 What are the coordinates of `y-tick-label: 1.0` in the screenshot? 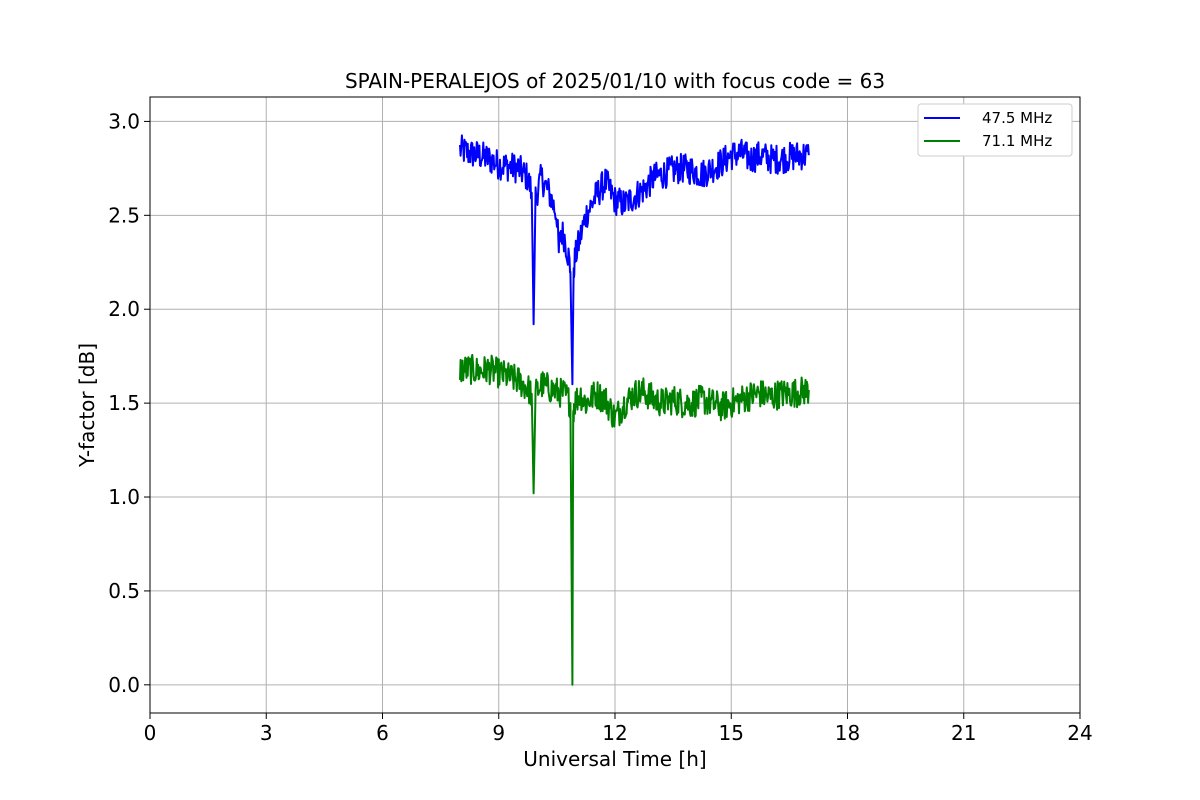 It's located at (124, 497).